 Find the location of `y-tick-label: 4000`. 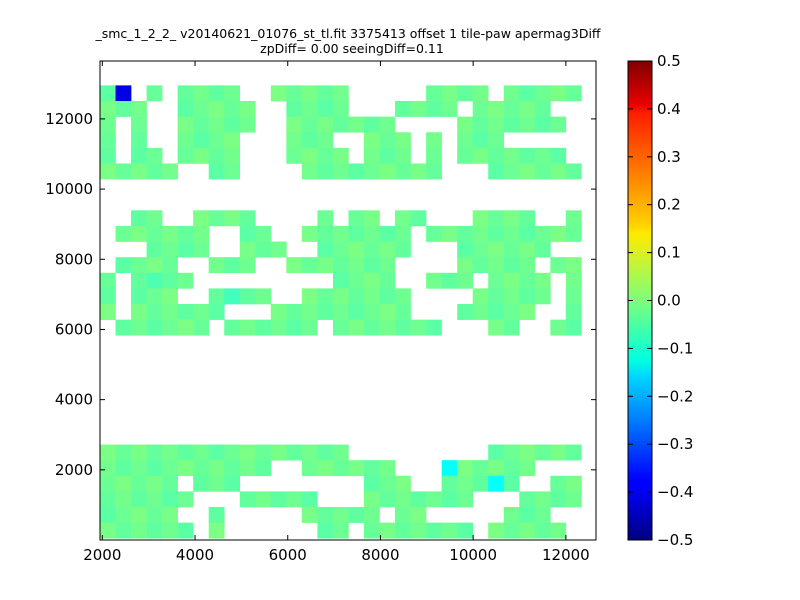

y-tick-label: 4000 is located at coordinates (74, 400).